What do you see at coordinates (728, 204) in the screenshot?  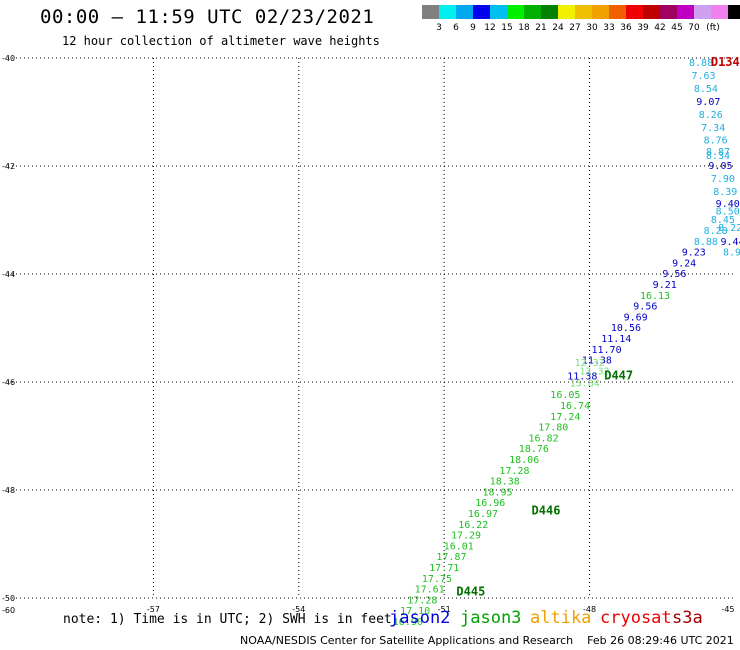 I see `wave-height-label: 9.40` at bounding box center [728, 204].